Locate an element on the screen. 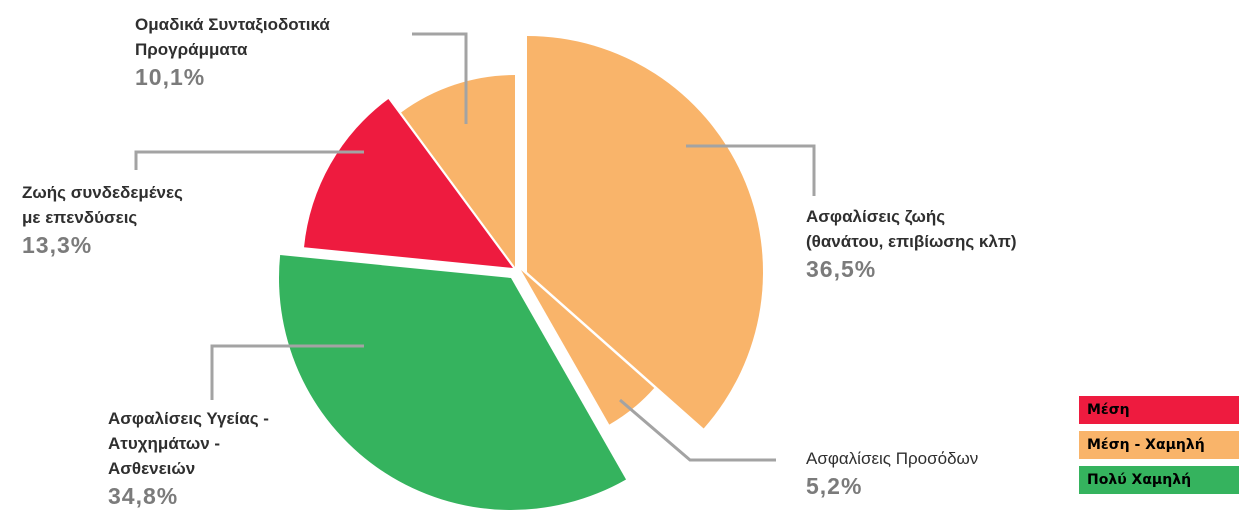 The width and height of the screenshot is (1243, 524). slice-label-line: Ομαδικά Συνταξιοδοτικά is located at coordinates (232, 24).